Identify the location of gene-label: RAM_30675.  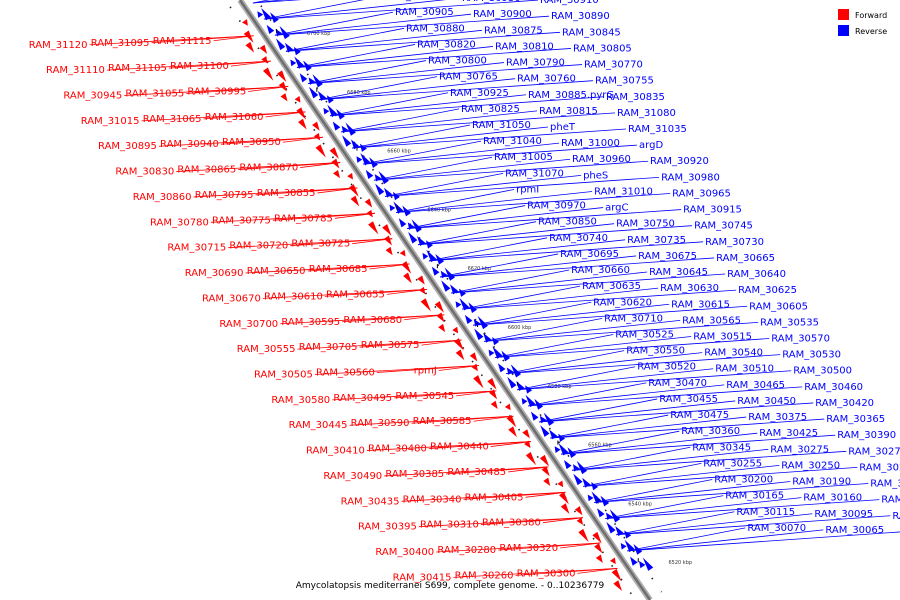
(667, 256).